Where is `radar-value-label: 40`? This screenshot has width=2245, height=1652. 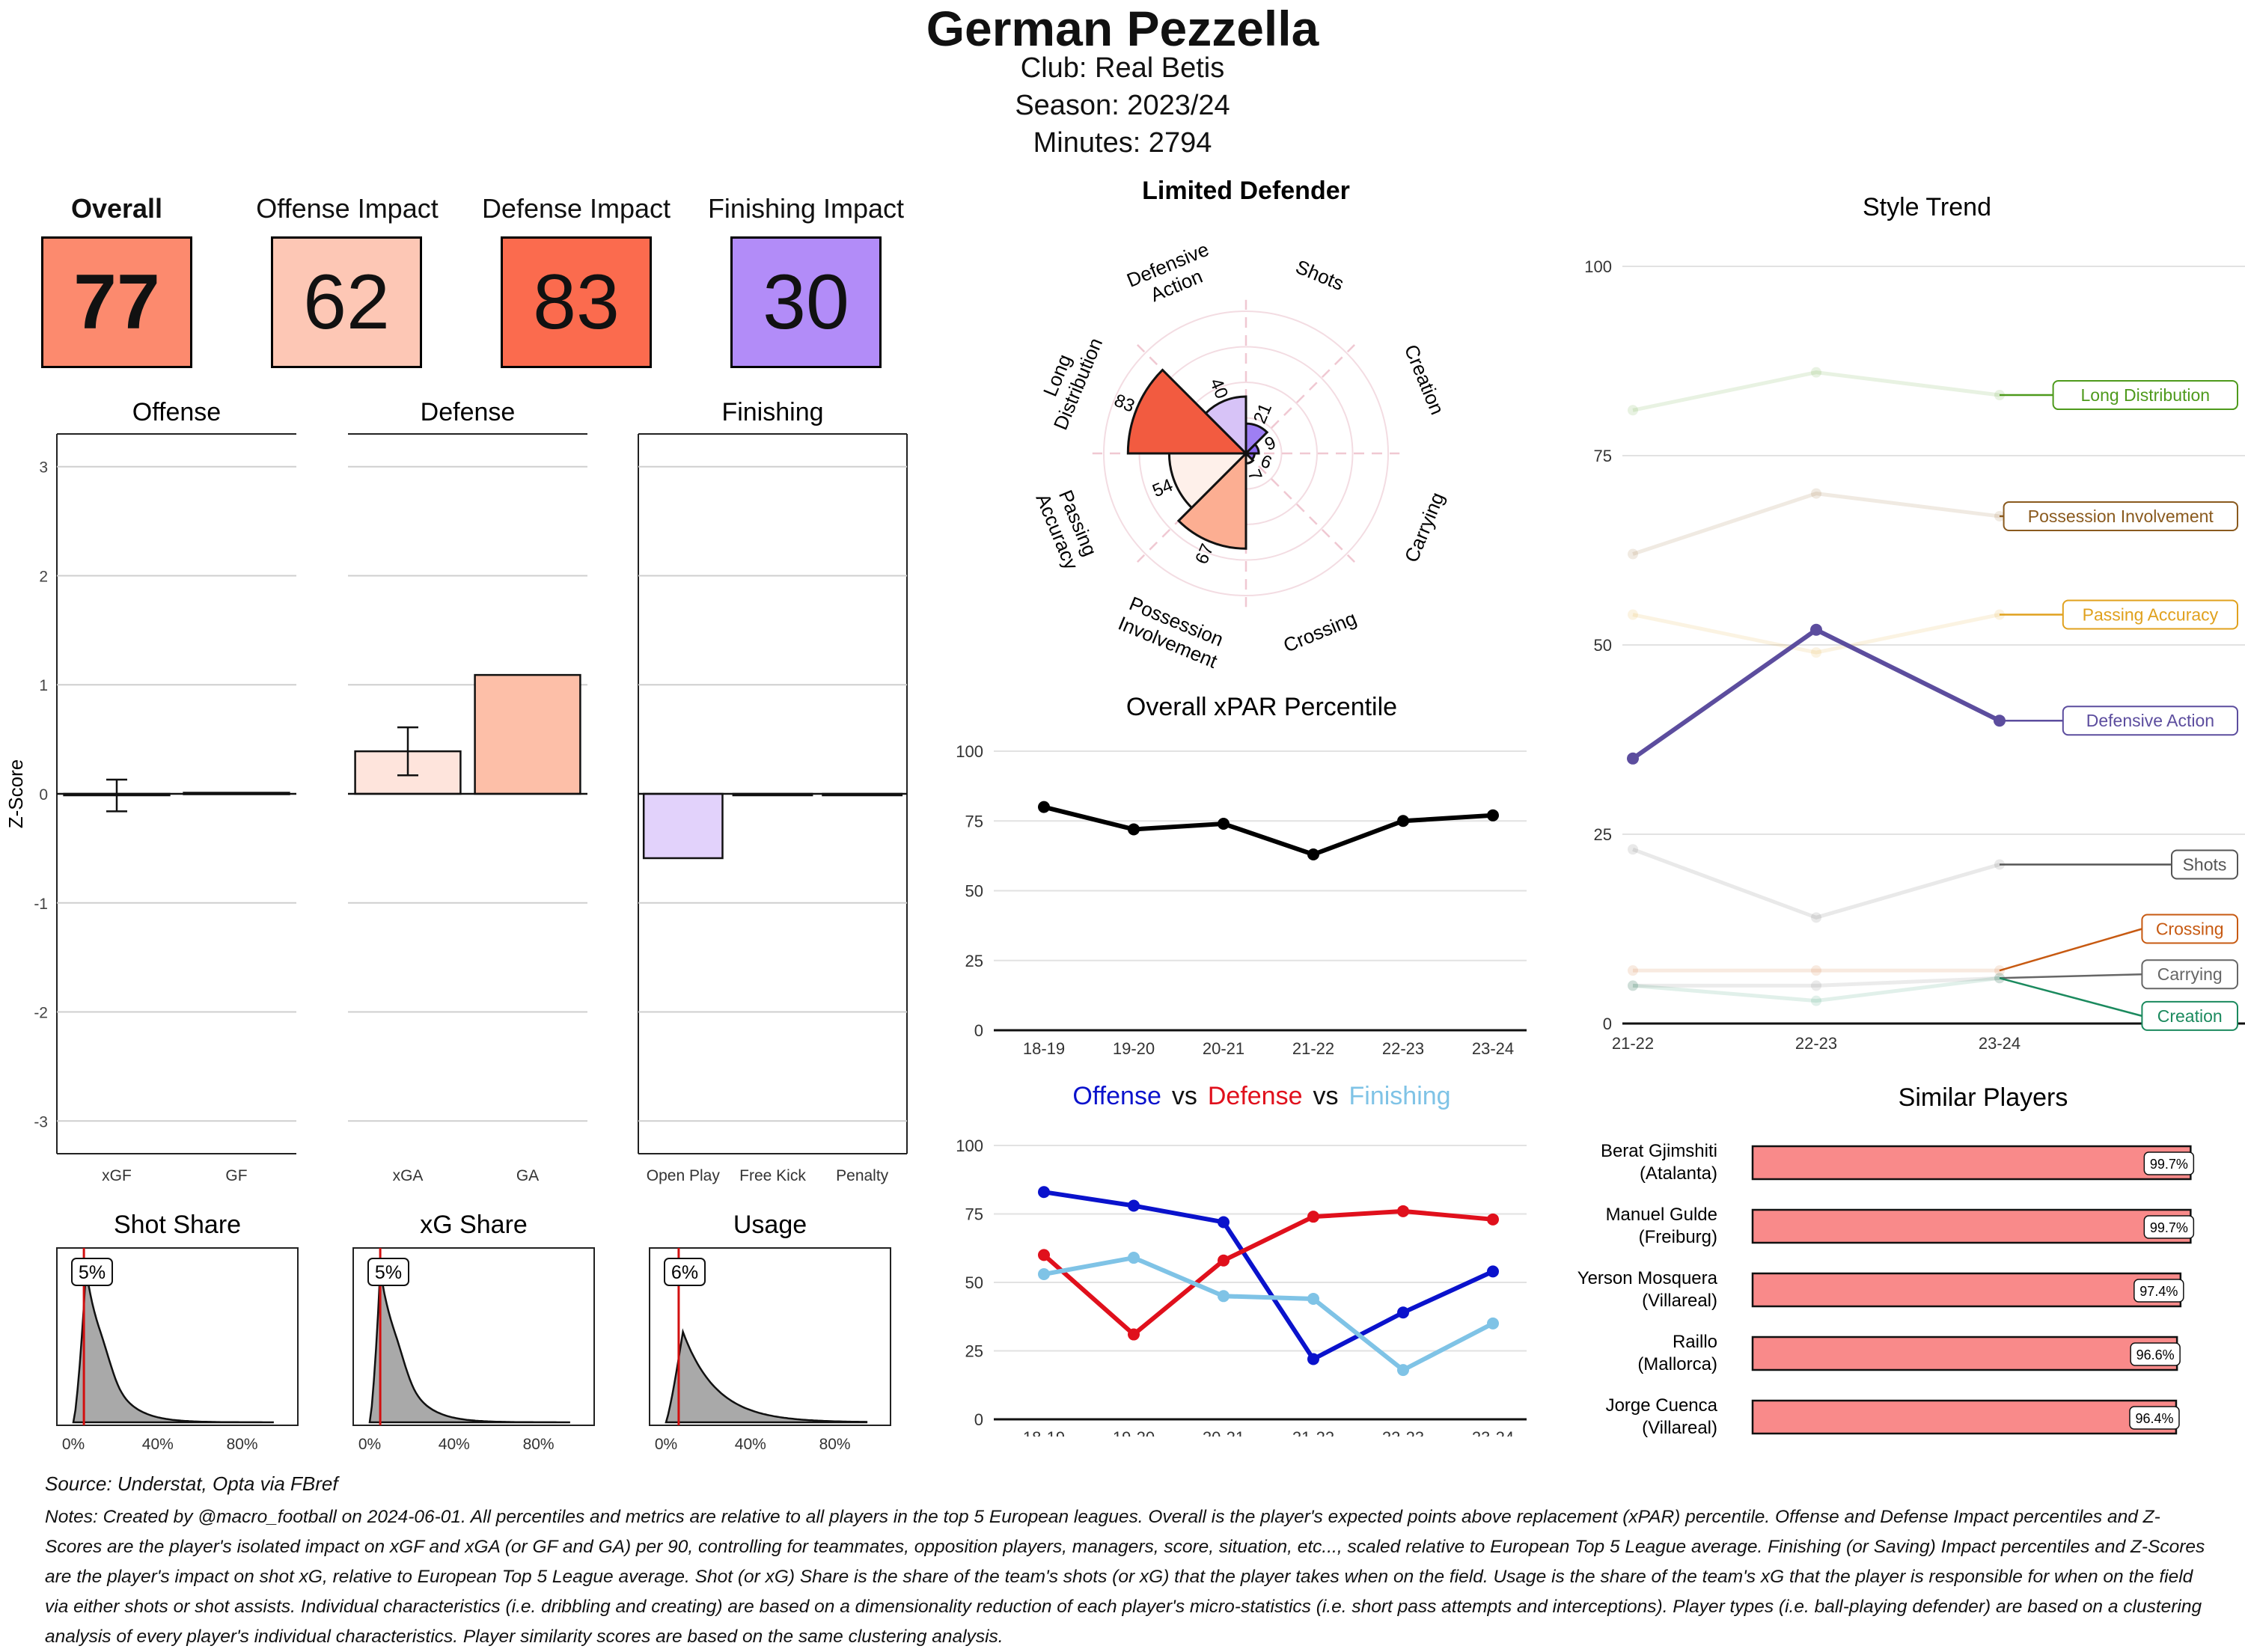
radar-value-label: 40 is located at coordinates (1219, 389).